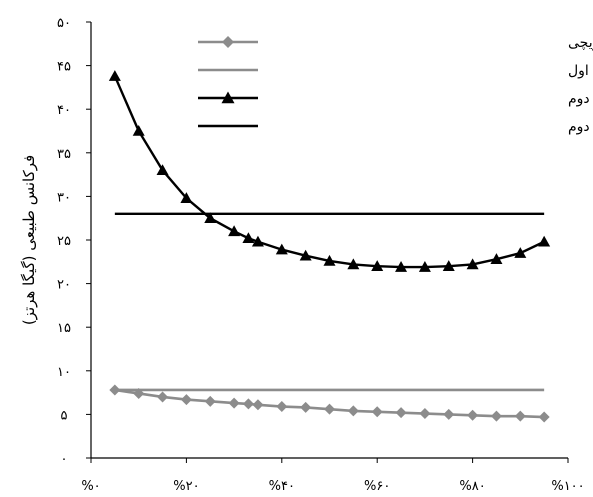  Describe the element at coordinates (64, 241) in the screenshot. I see `y-tick-label: ۲۵` at that location.